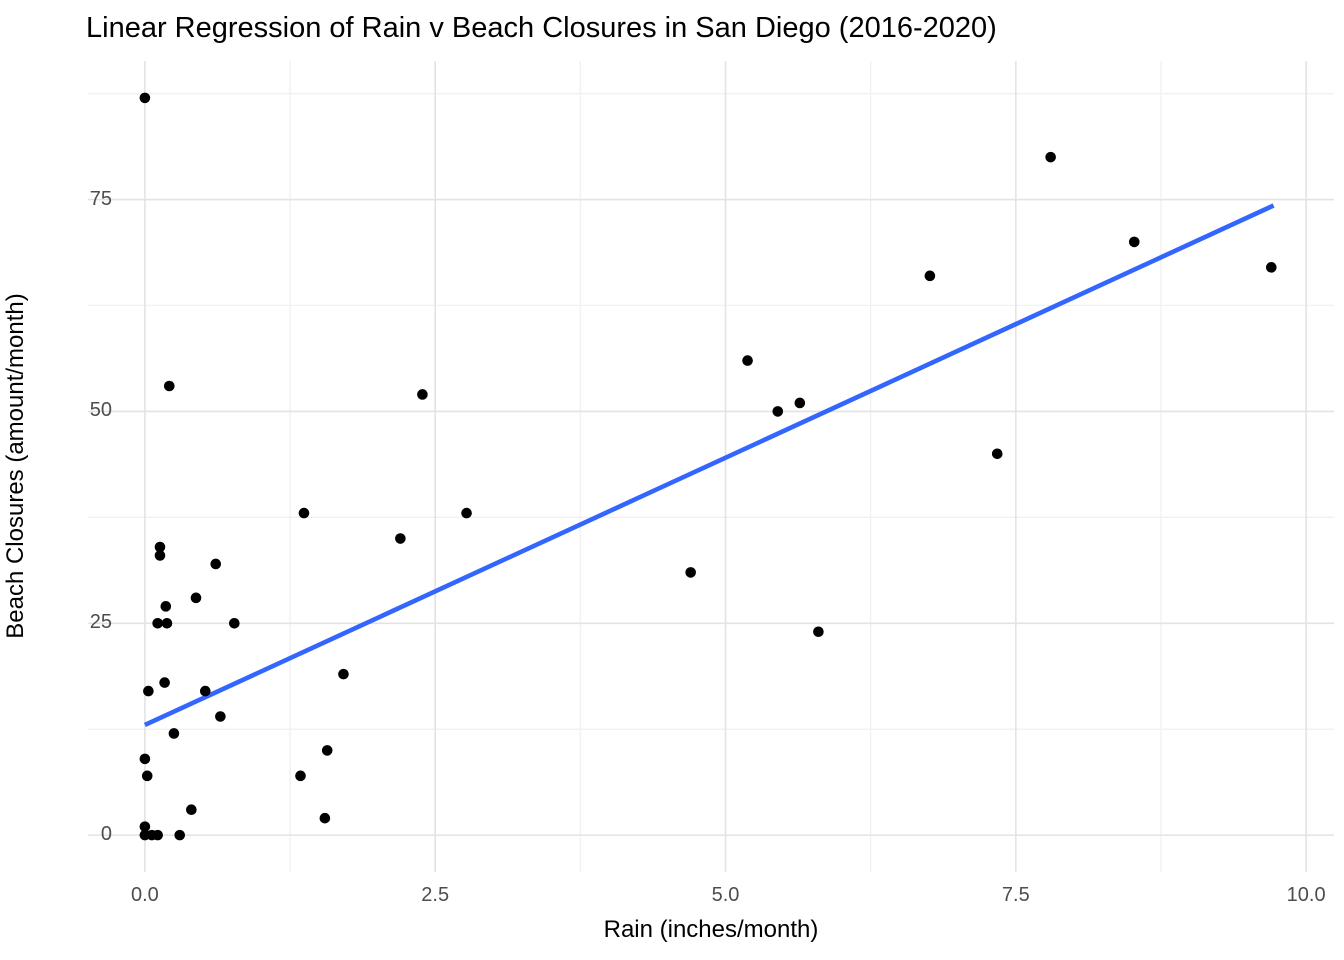  I want to click on x-tick-label: 5.0, so click(725, 895).